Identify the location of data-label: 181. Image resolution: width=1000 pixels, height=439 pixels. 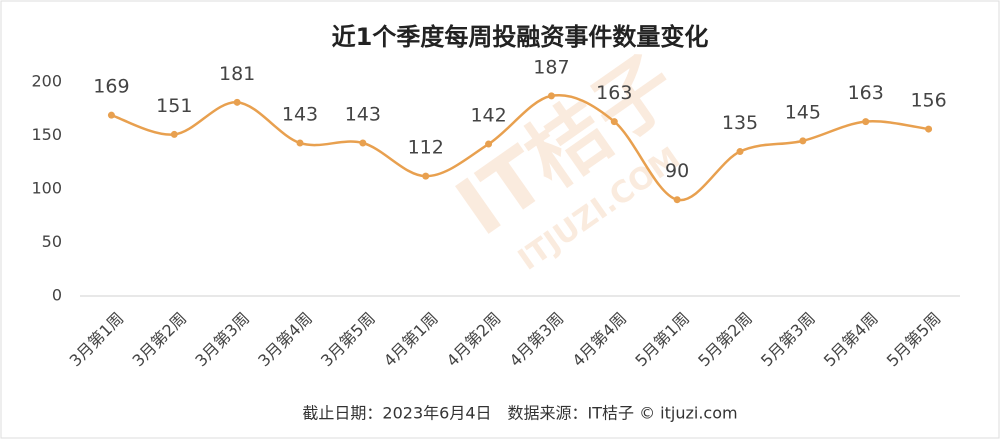
(237, 74).